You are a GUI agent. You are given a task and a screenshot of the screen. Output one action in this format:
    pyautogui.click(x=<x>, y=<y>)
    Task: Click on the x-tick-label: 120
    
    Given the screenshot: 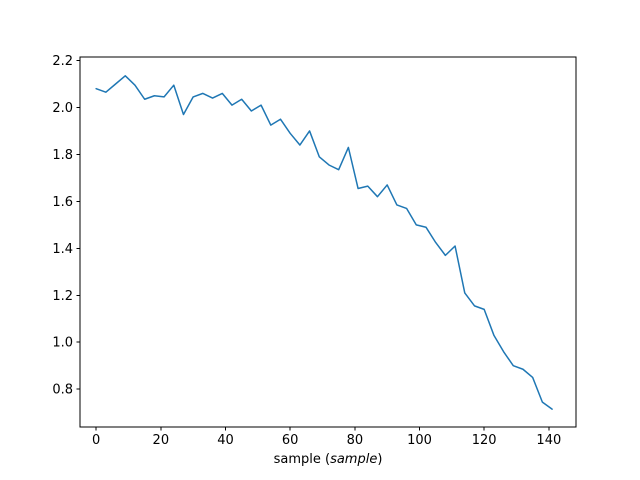 What is the action you would take?
    pyautogui.click(x=484, y=440)
    